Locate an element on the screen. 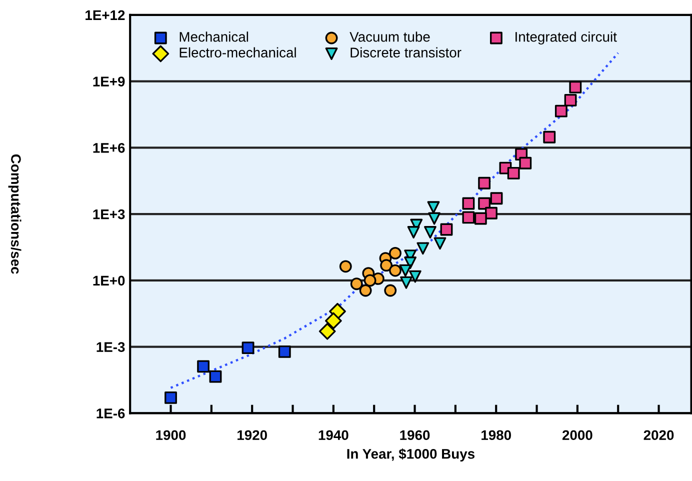 The width and height of the screenshot is (692, 481). y-tick-label: 1E+3 is located at coordinates (109, 214).